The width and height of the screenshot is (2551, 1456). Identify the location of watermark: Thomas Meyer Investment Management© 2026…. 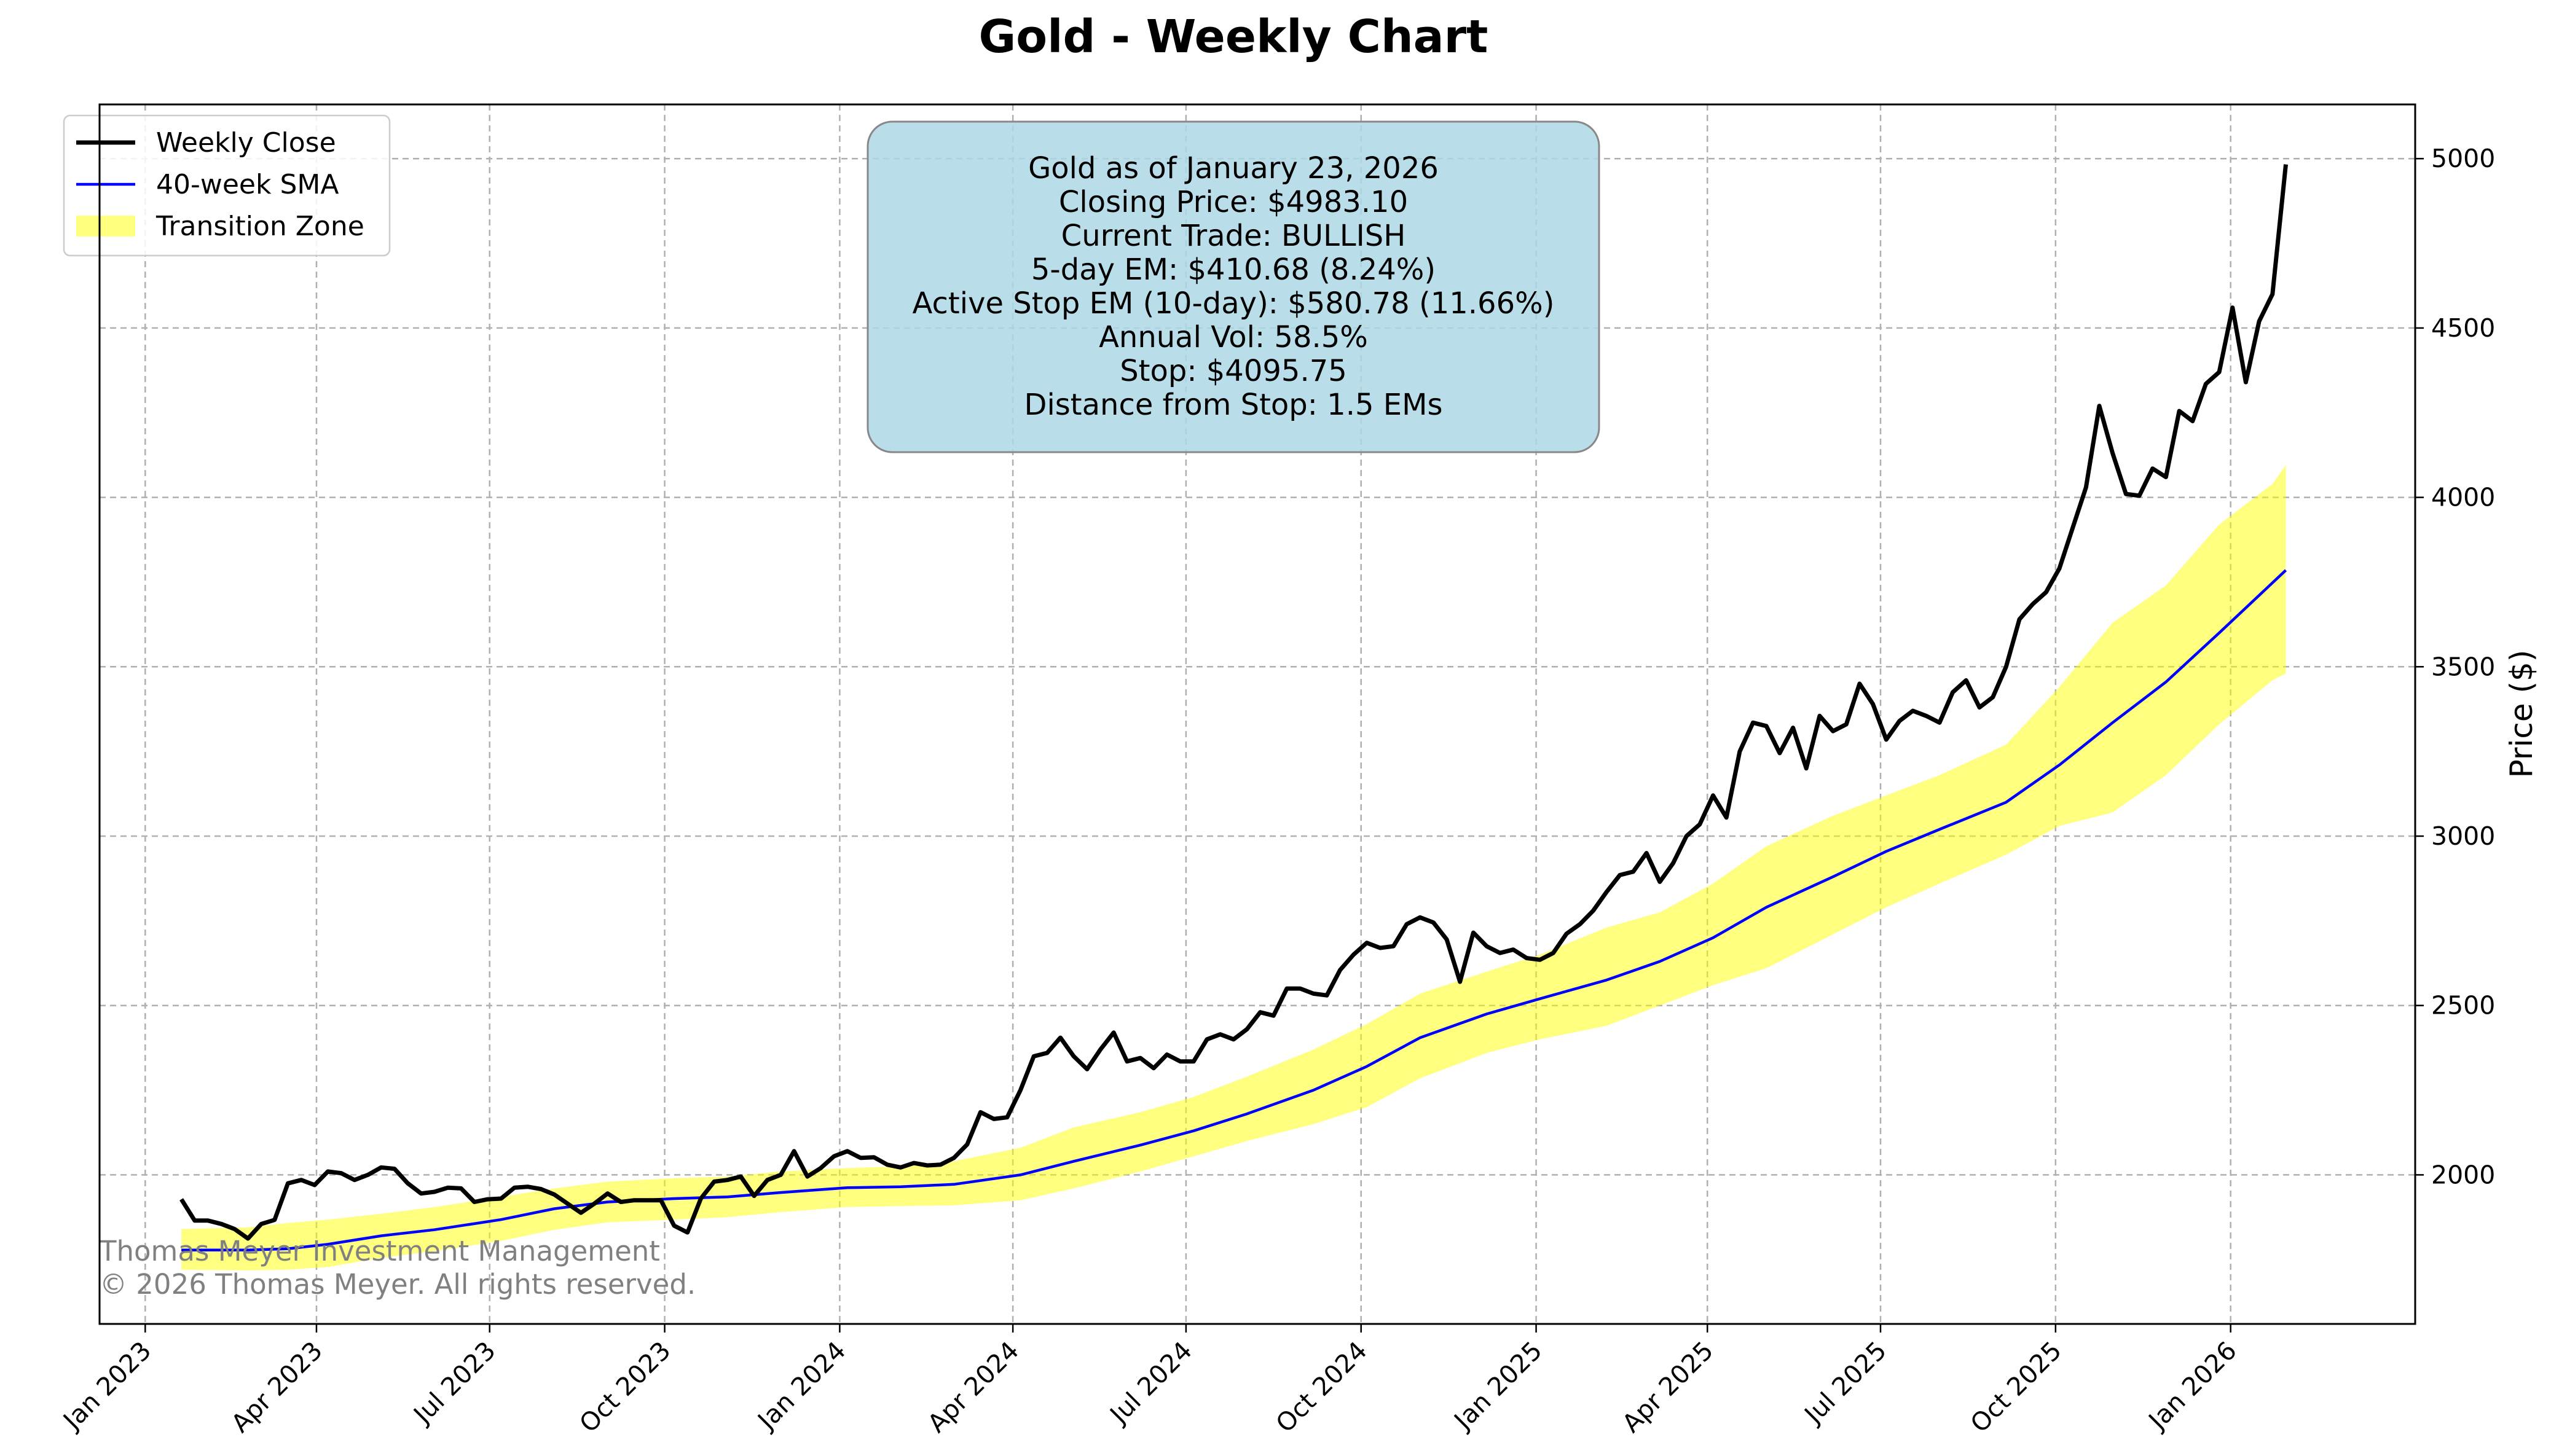
(397, 1268).